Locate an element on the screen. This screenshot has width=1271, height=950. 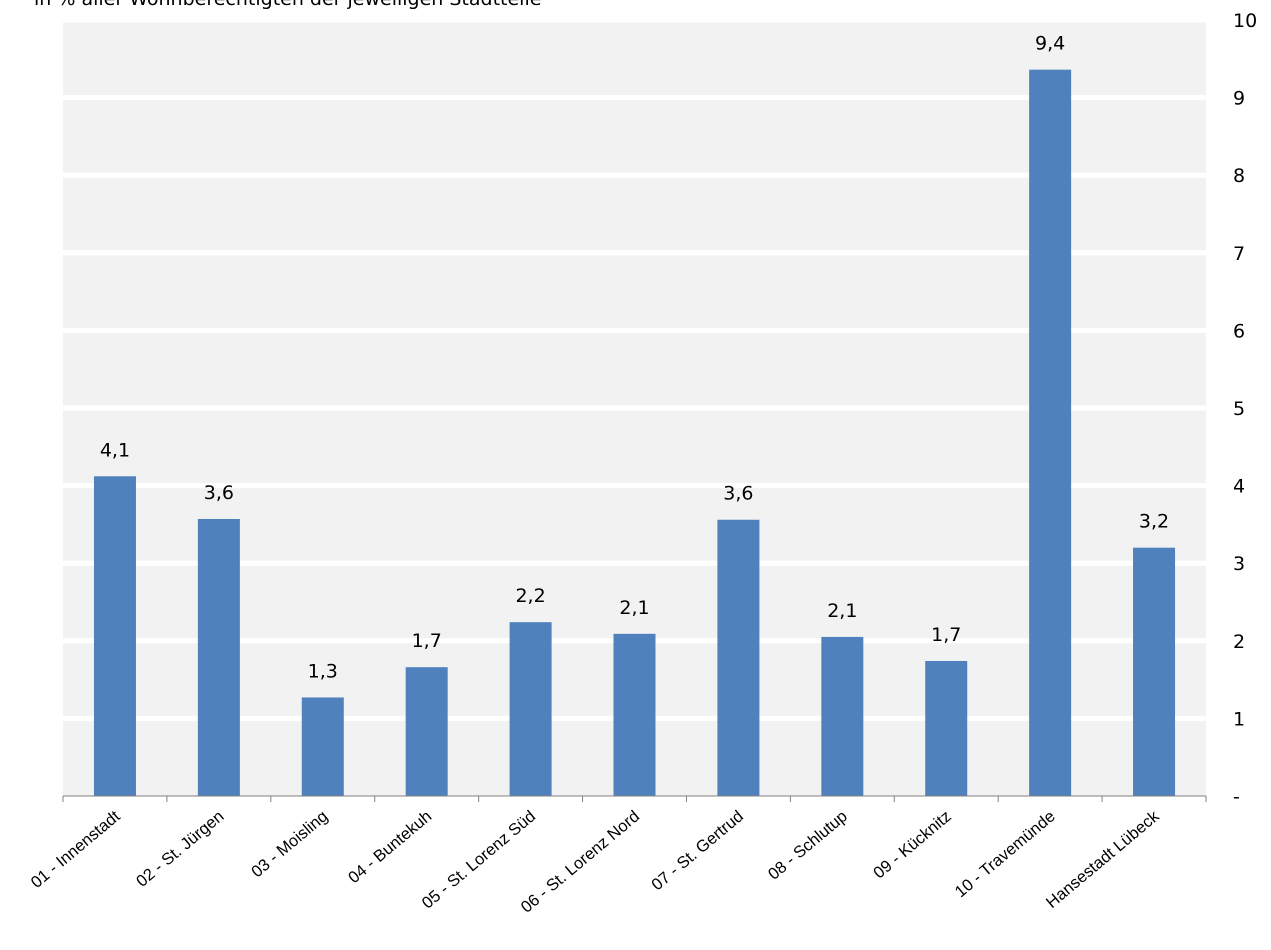
y-tick-label: 6 is located at coordinates (1239, 331).